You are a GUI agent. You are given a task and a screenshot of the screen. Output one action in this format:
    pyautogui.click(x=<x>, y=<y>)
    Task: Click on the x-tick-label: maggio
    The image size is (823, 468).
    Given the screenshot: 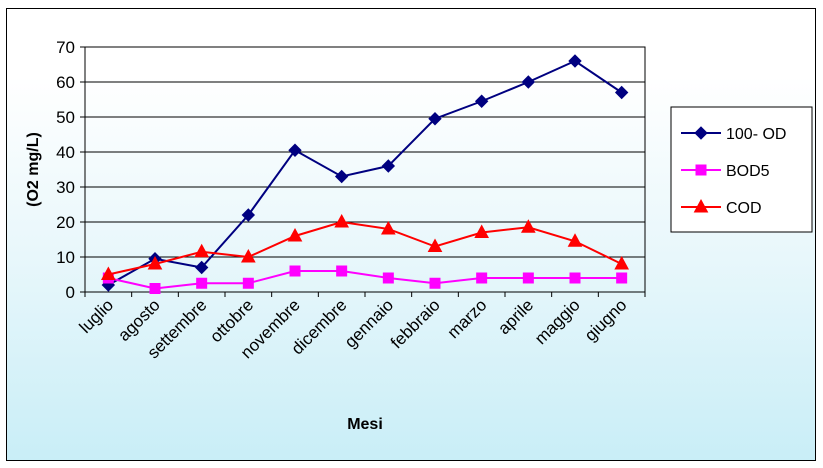 What is the action you would take?
    pyautogui.click(x=557, y=321)
    